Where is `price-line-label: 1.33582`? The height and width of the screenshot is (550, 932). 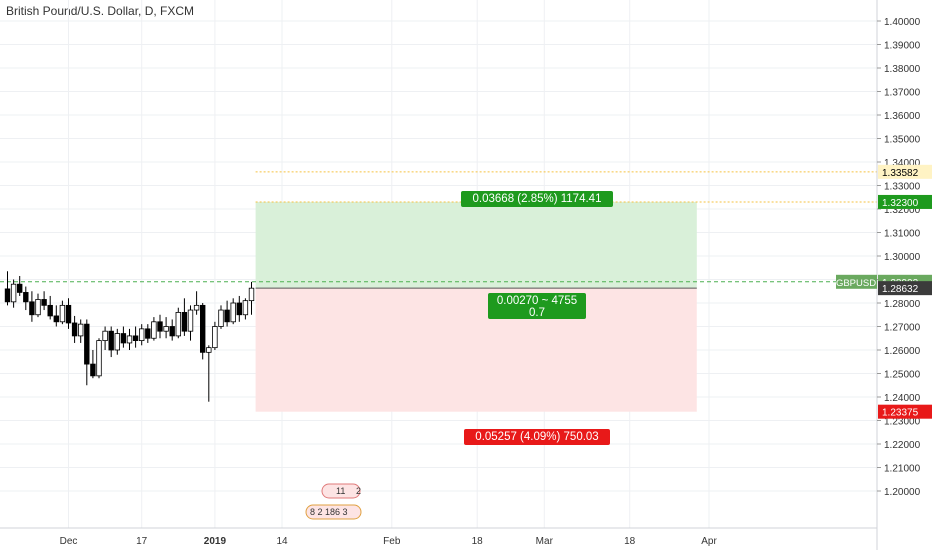 price-line-label: 1.33582 is located at coordinates (900, 173).